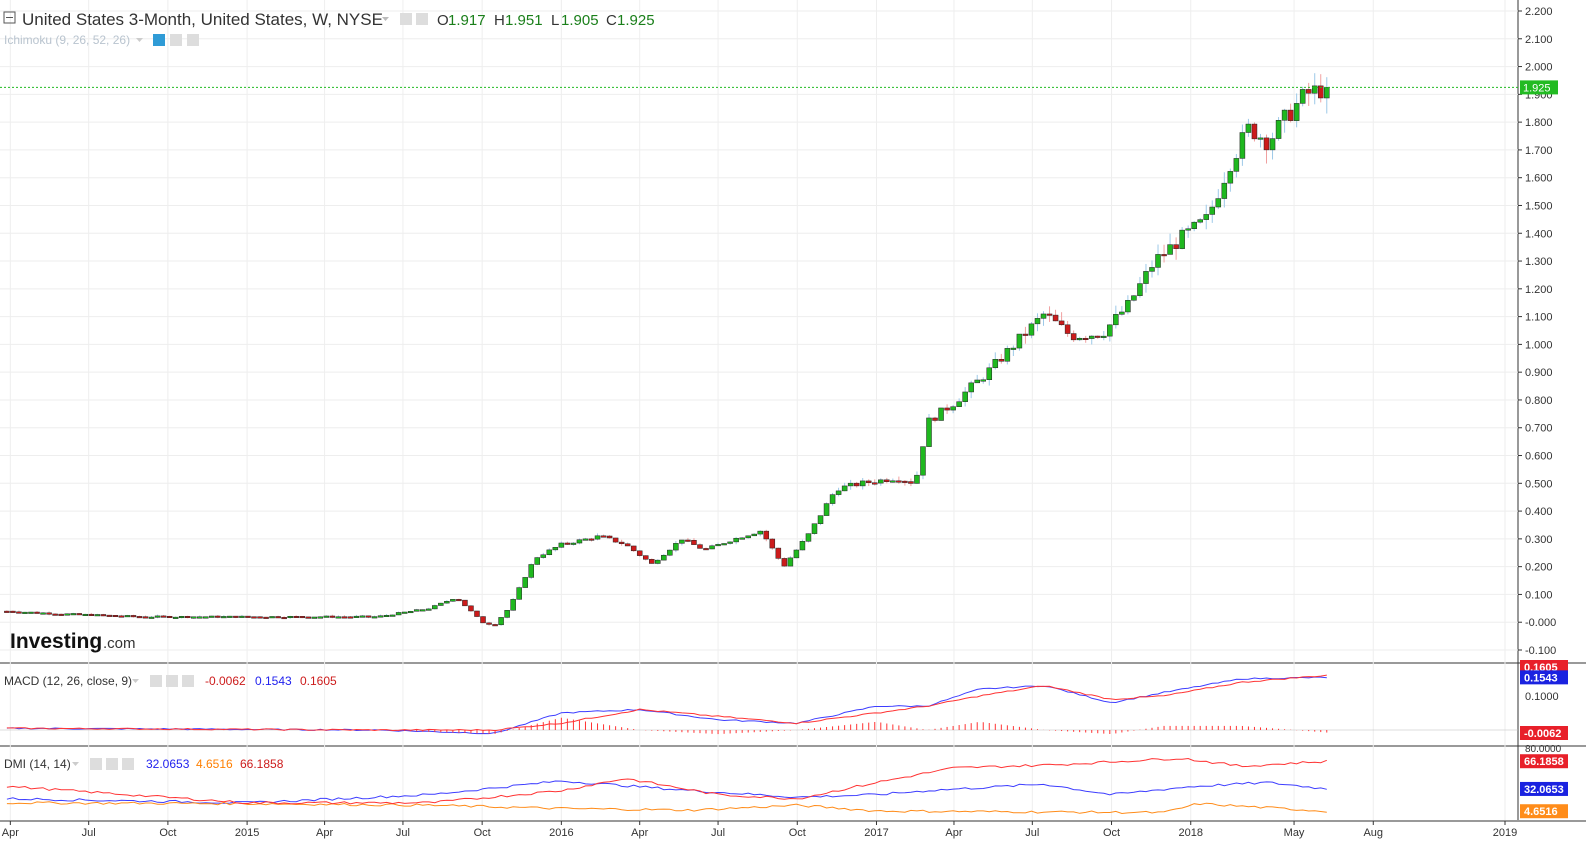  I want to click on dmi-label: DMI (14, 14), so click(37, 764).